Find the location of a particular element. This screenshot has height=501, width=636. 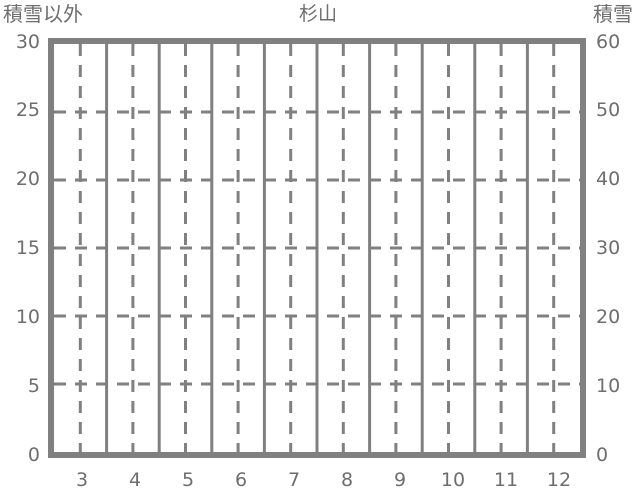

x-tick-7: 7 is located at coordinates (294, 480).